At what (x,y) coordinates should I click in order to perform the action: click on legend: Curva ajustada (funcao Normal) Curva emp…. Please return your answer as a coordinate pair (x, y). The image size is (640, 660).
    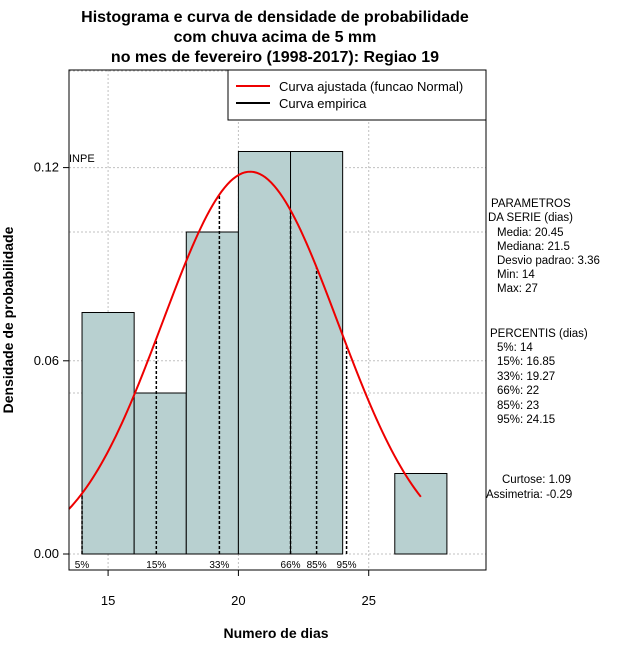
    Looking at the image, I should click on (357, 95).